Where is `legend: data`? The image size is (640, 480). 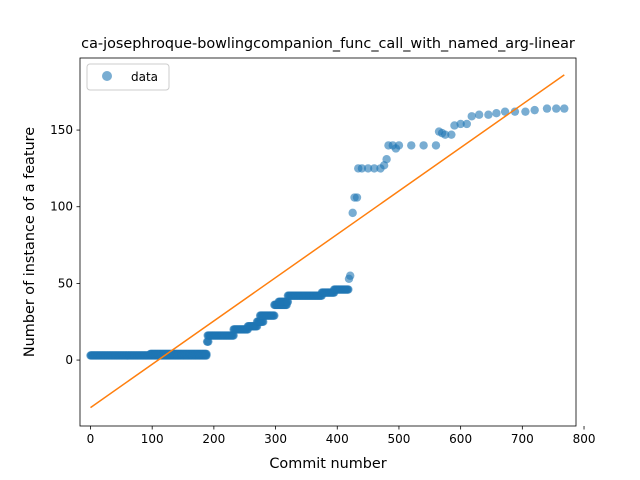
legend: data is located at coordinates (128, 77).